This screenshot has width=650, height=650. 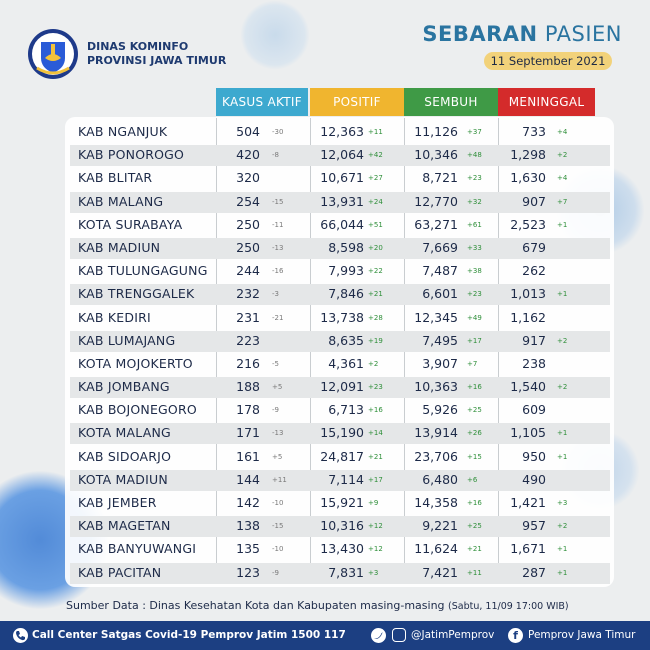 What do you see at coordinates (275, 35) in the screenshot?
I see `virus-decoration-icon` at bounding box center [275, 35].